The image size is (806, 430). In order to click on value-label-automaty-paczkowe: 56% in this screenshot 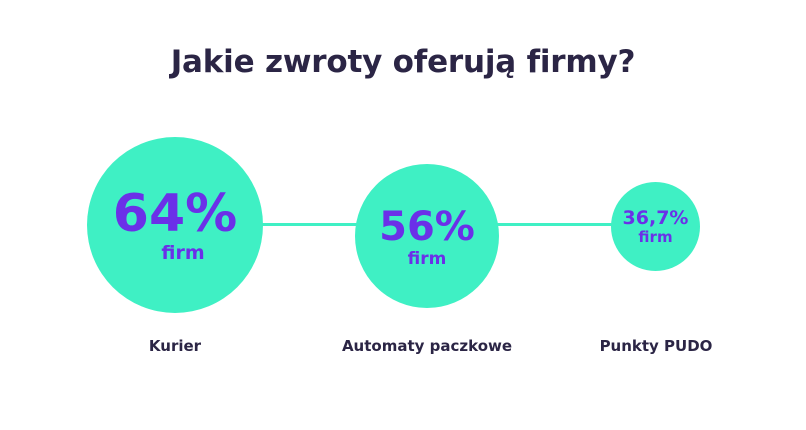, I will do `click(427, 226)`.